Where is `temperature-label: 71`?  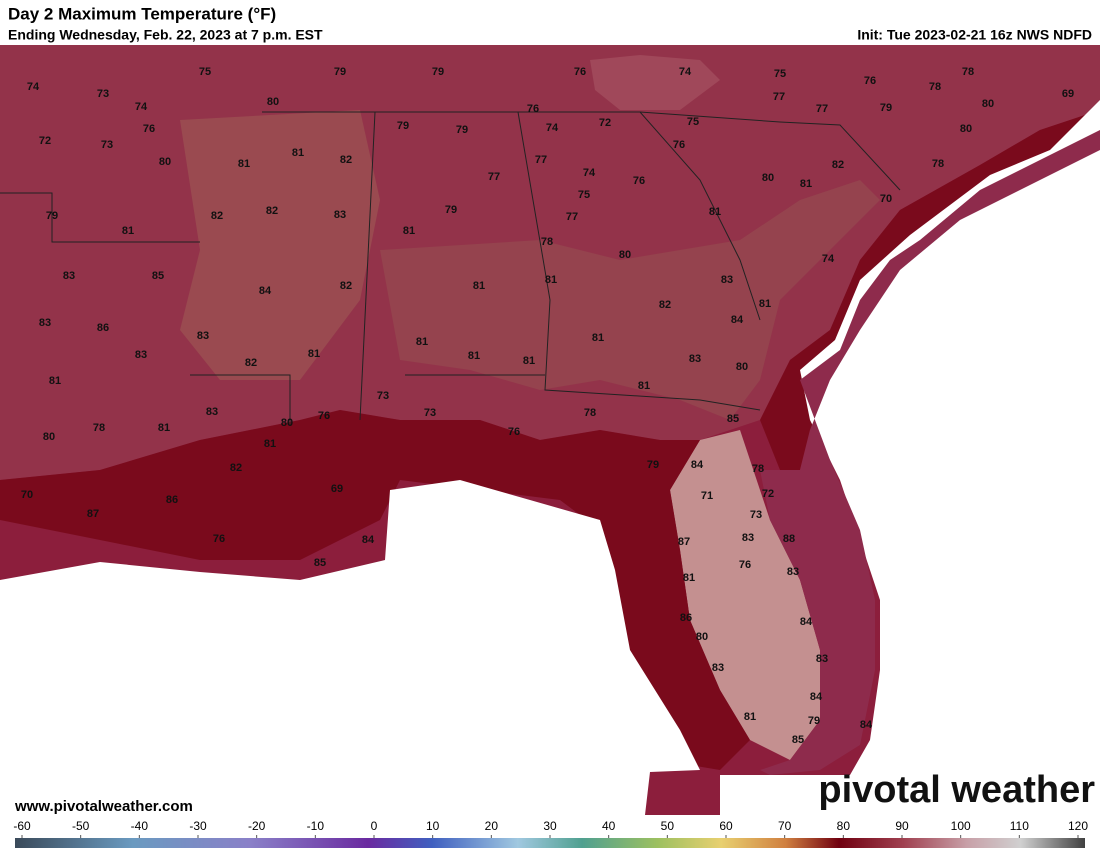 temperature-label: 71 is located at coordinates (707, 496).